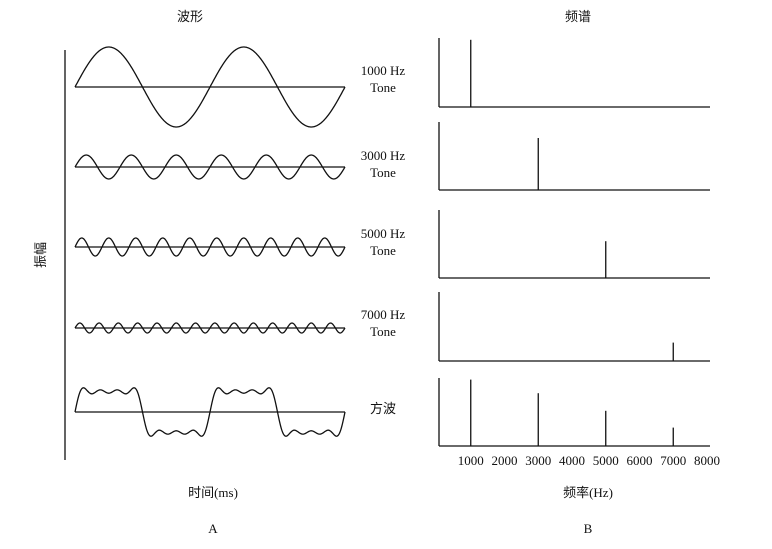 The width and height of the screenshot is (772, 549). Describe the element at coordinates (213, 492) in the screenshot. I see `x-axis-label: 时间(ms)` at that location.